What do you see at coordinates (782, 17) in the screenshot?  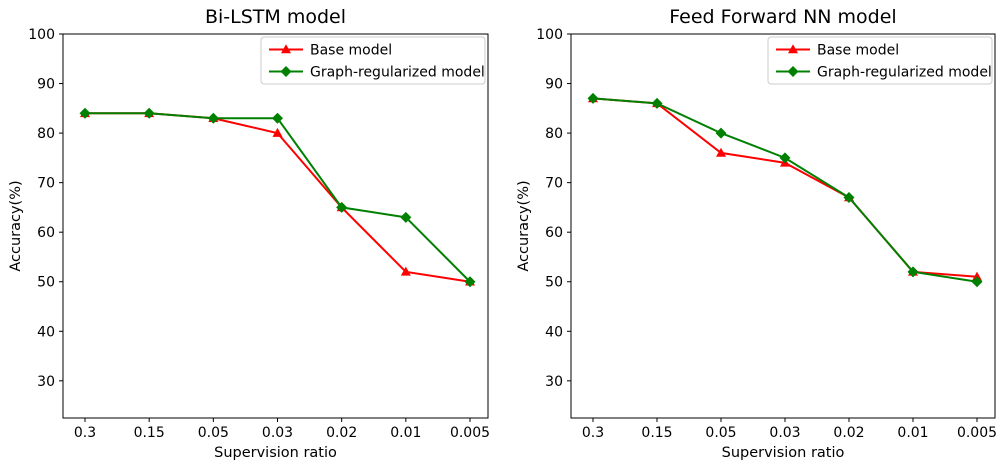 I see `chart-title: Feed Forward NN model` at bounding box center [782, 17].